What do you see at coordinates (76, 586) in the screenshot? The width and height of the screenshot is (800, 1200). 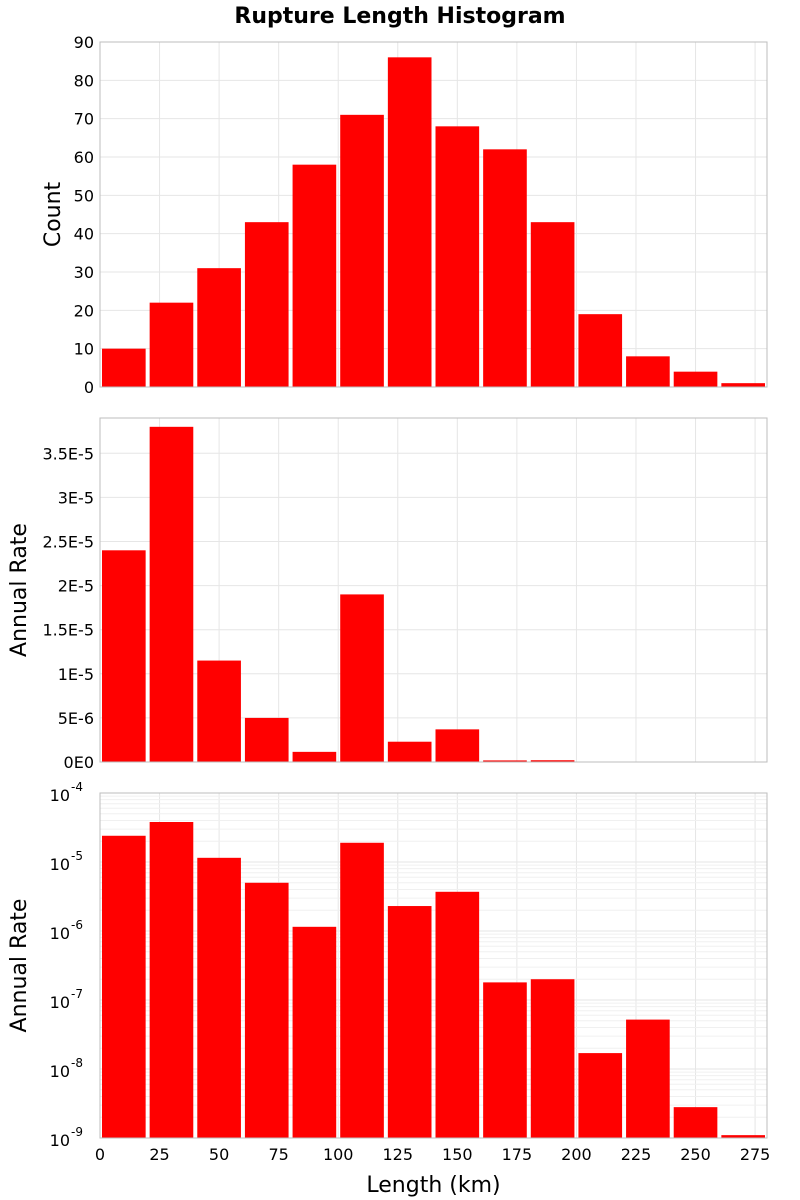 I see `y-tick-label: 2E-5` at bounding box center [76, 586].